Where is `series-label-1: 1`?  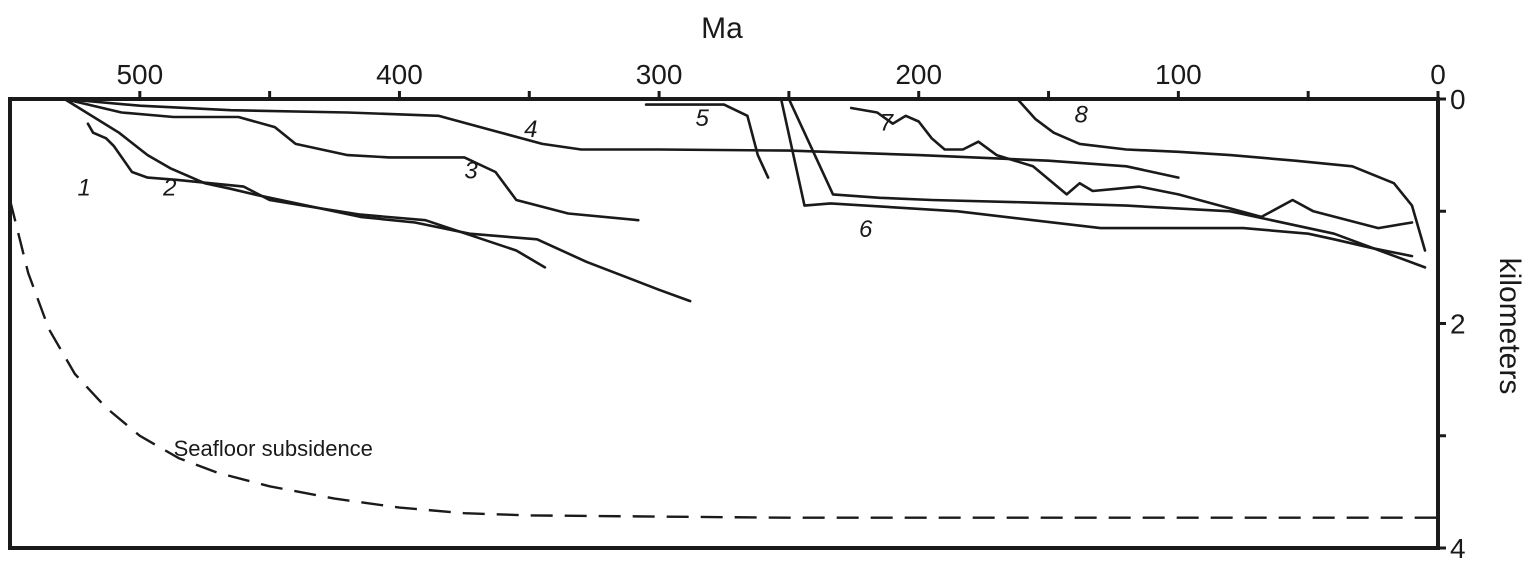
series-label-1: 1 is located at coordinates (84, 188).